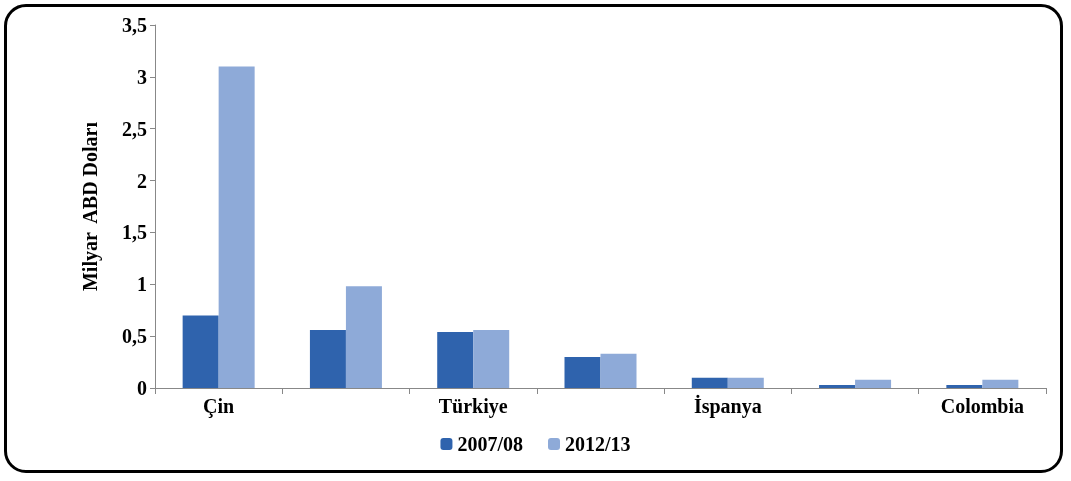  I want to click on y-tick-label: 1, so click(142, 284).